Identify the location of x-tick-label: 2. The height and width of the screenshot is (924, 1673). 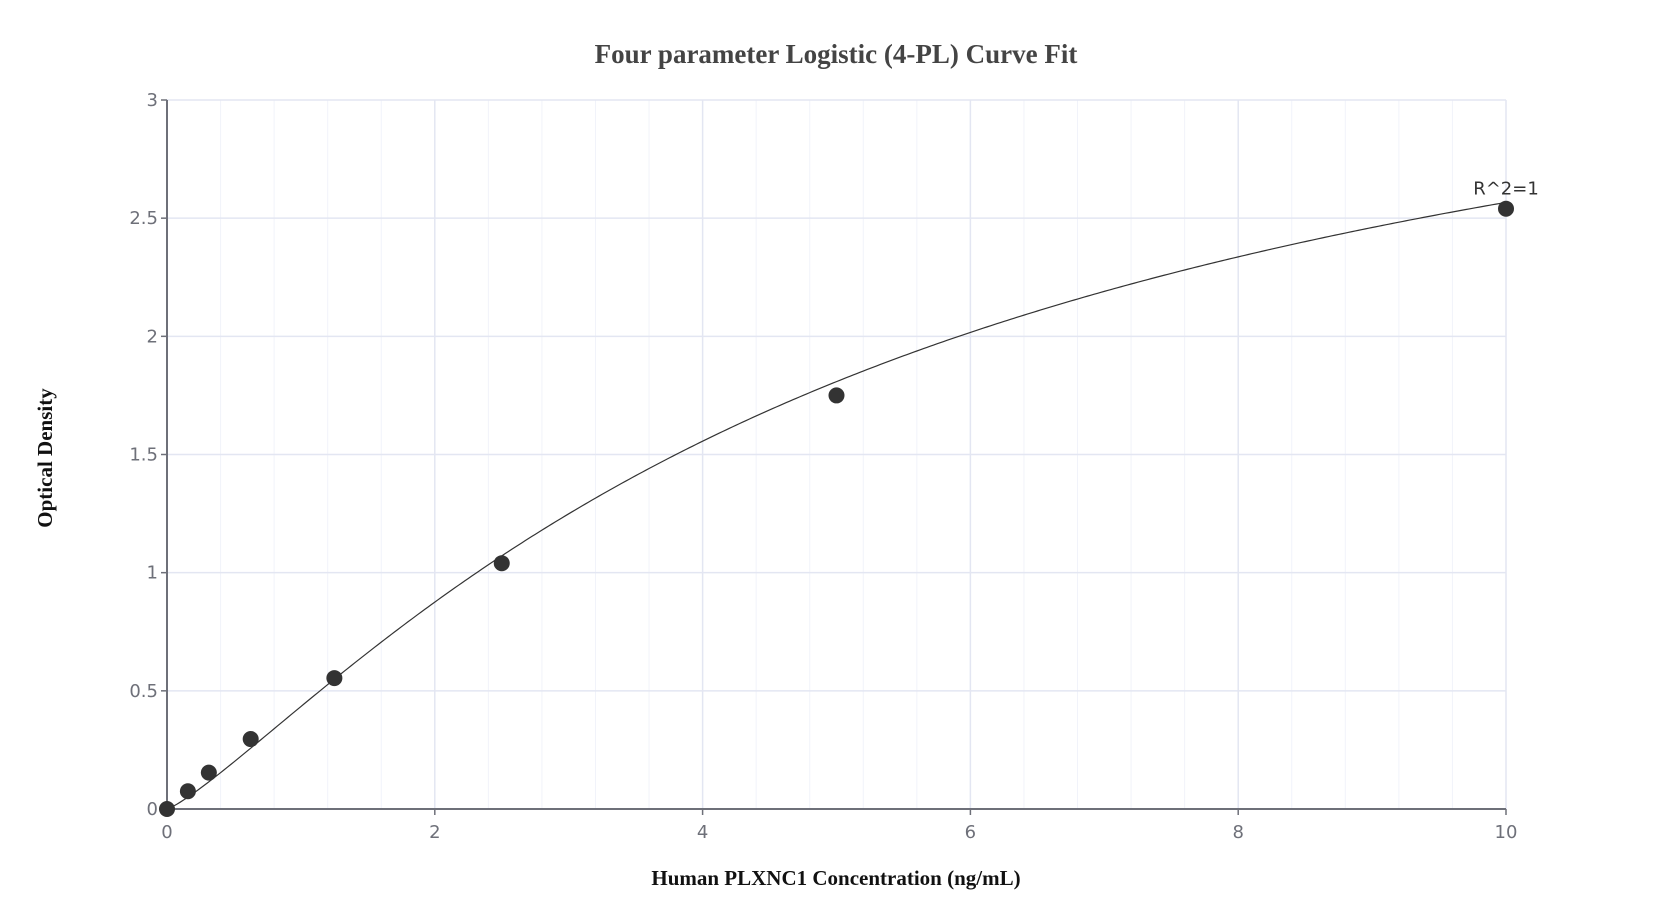
(434, 832).